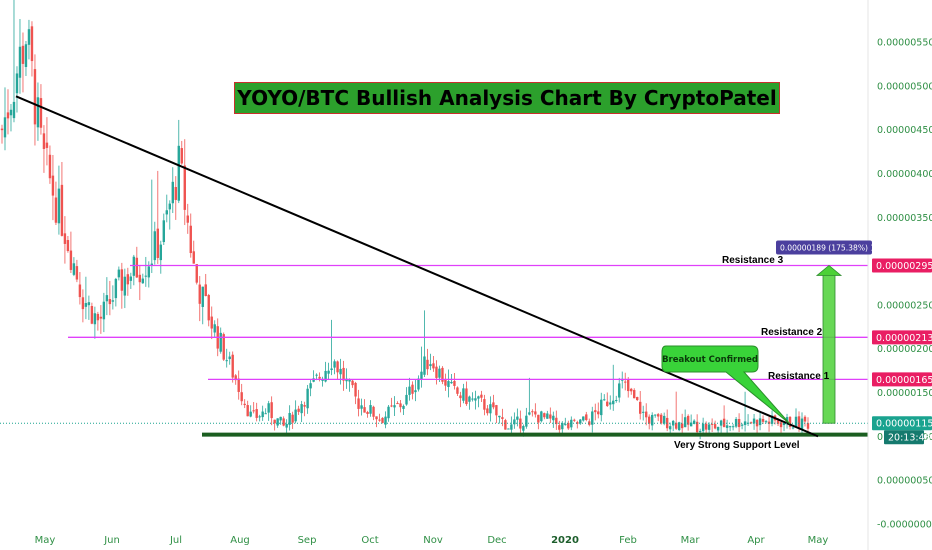 This screenshot has width=932, height=550. What do you see at coordinates (904, 305) in the screenshot?
I see `price-tick-label: 0.00000250` at bounding box center [904, 305].